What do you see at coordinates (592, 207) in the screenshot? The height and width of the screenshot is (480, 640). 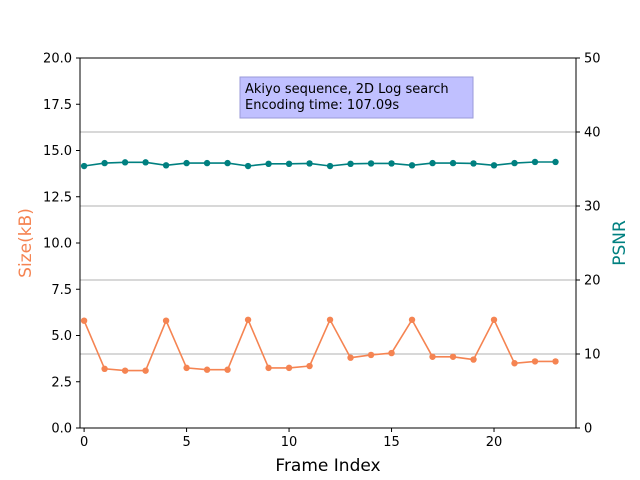 I see `y-right-tick-label: 30` at bounding box center [592, 207].